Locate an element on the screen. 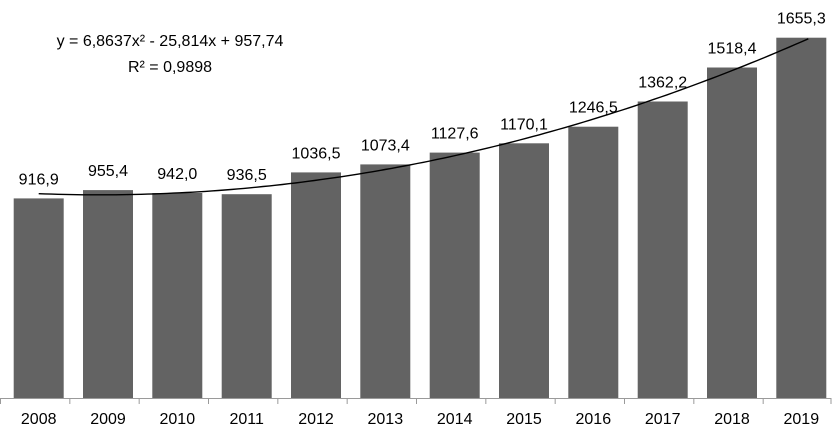 The width and height of the screenshot is (832, 427). bar-2011 is located at coordinates (246, 296).